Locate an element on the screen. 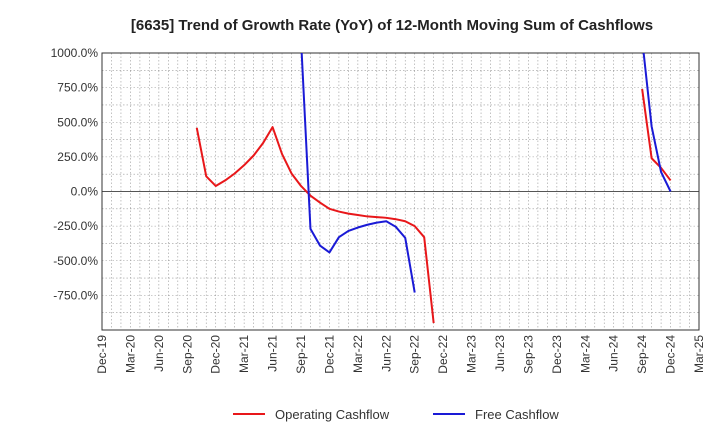 The image size is (720, 440). legend-label-operating-cashflow: Operating Cashflow is located at coordinates (332, 414).